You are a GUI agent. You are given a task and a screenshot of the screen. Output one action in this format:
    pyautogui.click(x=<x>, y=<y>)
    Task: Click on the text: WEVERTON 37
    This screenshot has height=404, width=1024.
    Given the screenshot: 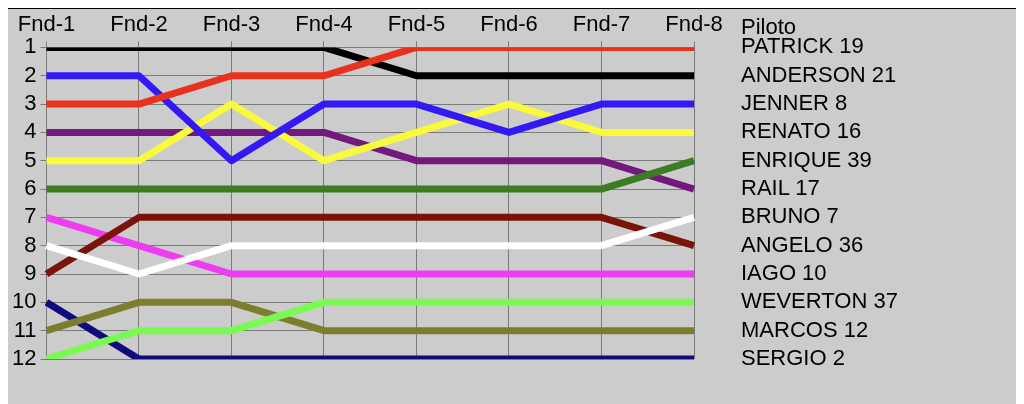 What is the action you would take?
    pyautogui.click(x=819, y=301)
    